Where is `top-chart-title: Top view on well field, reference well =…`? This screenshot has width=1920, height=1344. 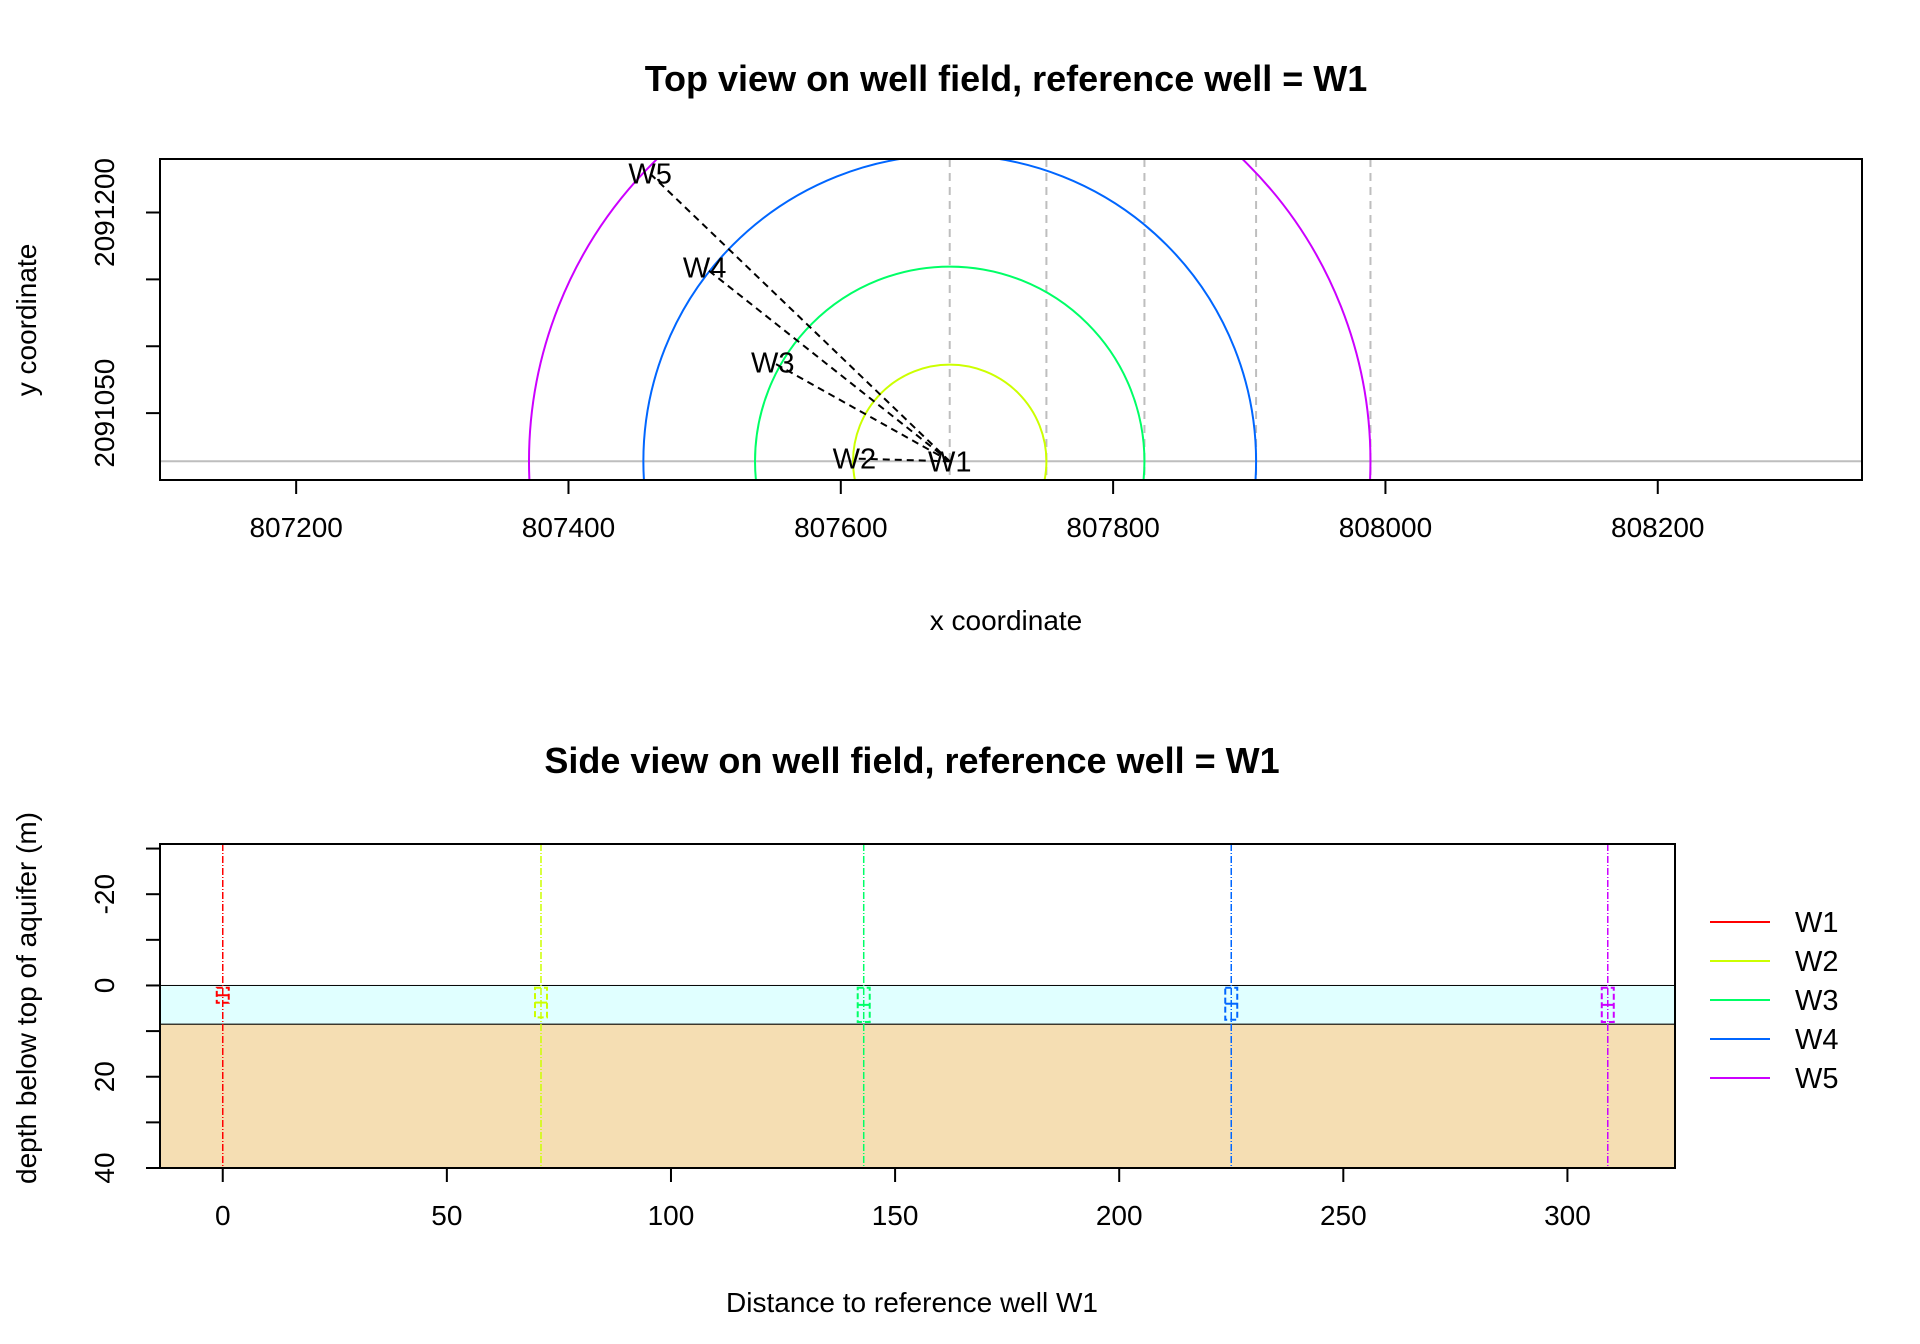
top-chart-title: Top view on well field, reference well =… is located at coordinates (1006, 78).